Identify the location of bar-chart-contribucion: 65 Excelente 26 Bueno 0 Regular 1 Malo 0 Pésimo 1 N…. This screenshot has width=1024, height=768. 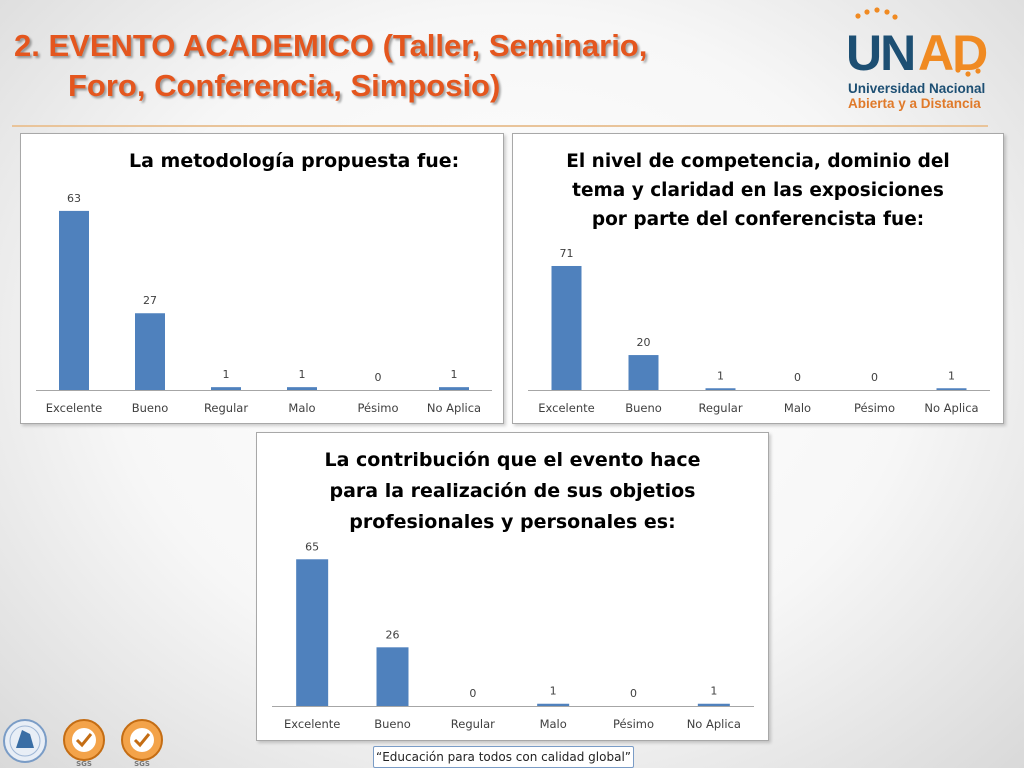
(513, 635).